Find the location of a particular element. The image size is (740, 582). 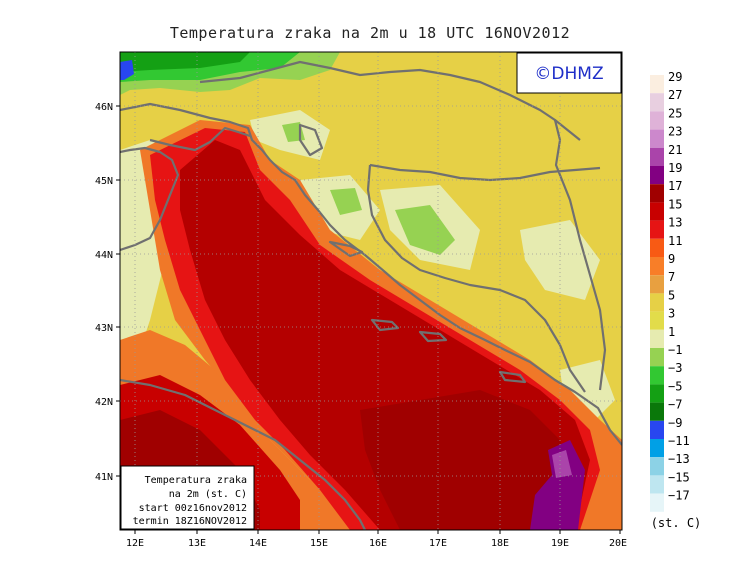

border-sava is located at coordinates (485, 172).